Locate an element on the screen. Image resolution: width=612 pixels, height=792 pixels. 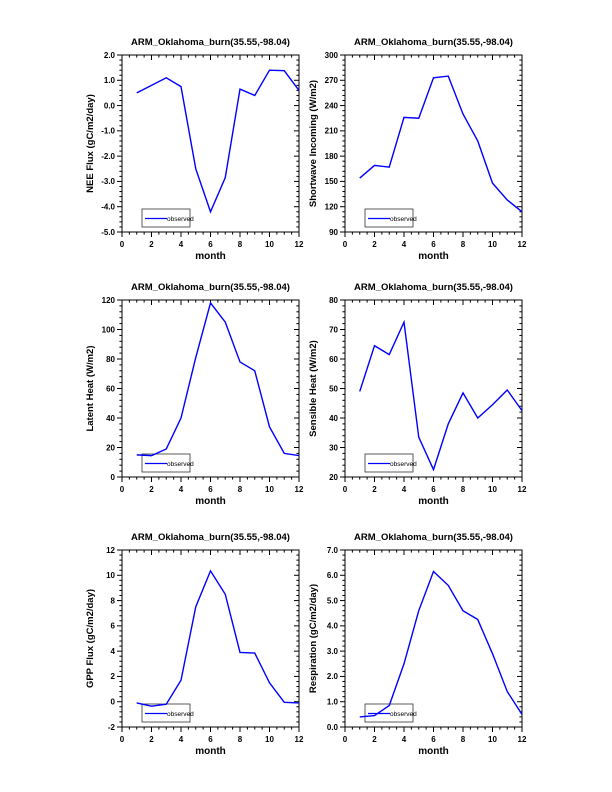
y-tick-label: 50 is located at coordinates (333, 388).